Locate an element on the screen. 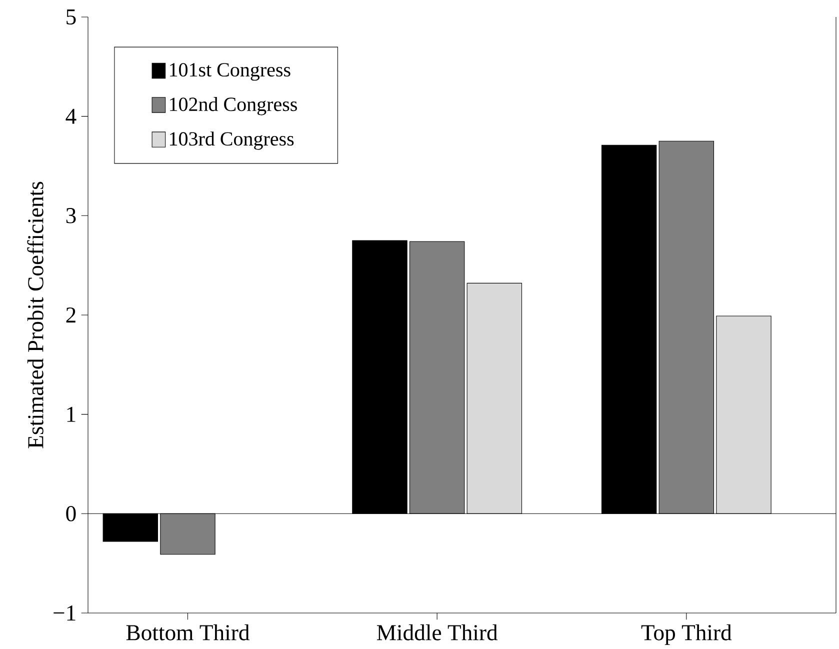 This screenshot has width=839, height=649. y-axis-title: Estimated Probit Coefficients is located at coordinates (35, 315).